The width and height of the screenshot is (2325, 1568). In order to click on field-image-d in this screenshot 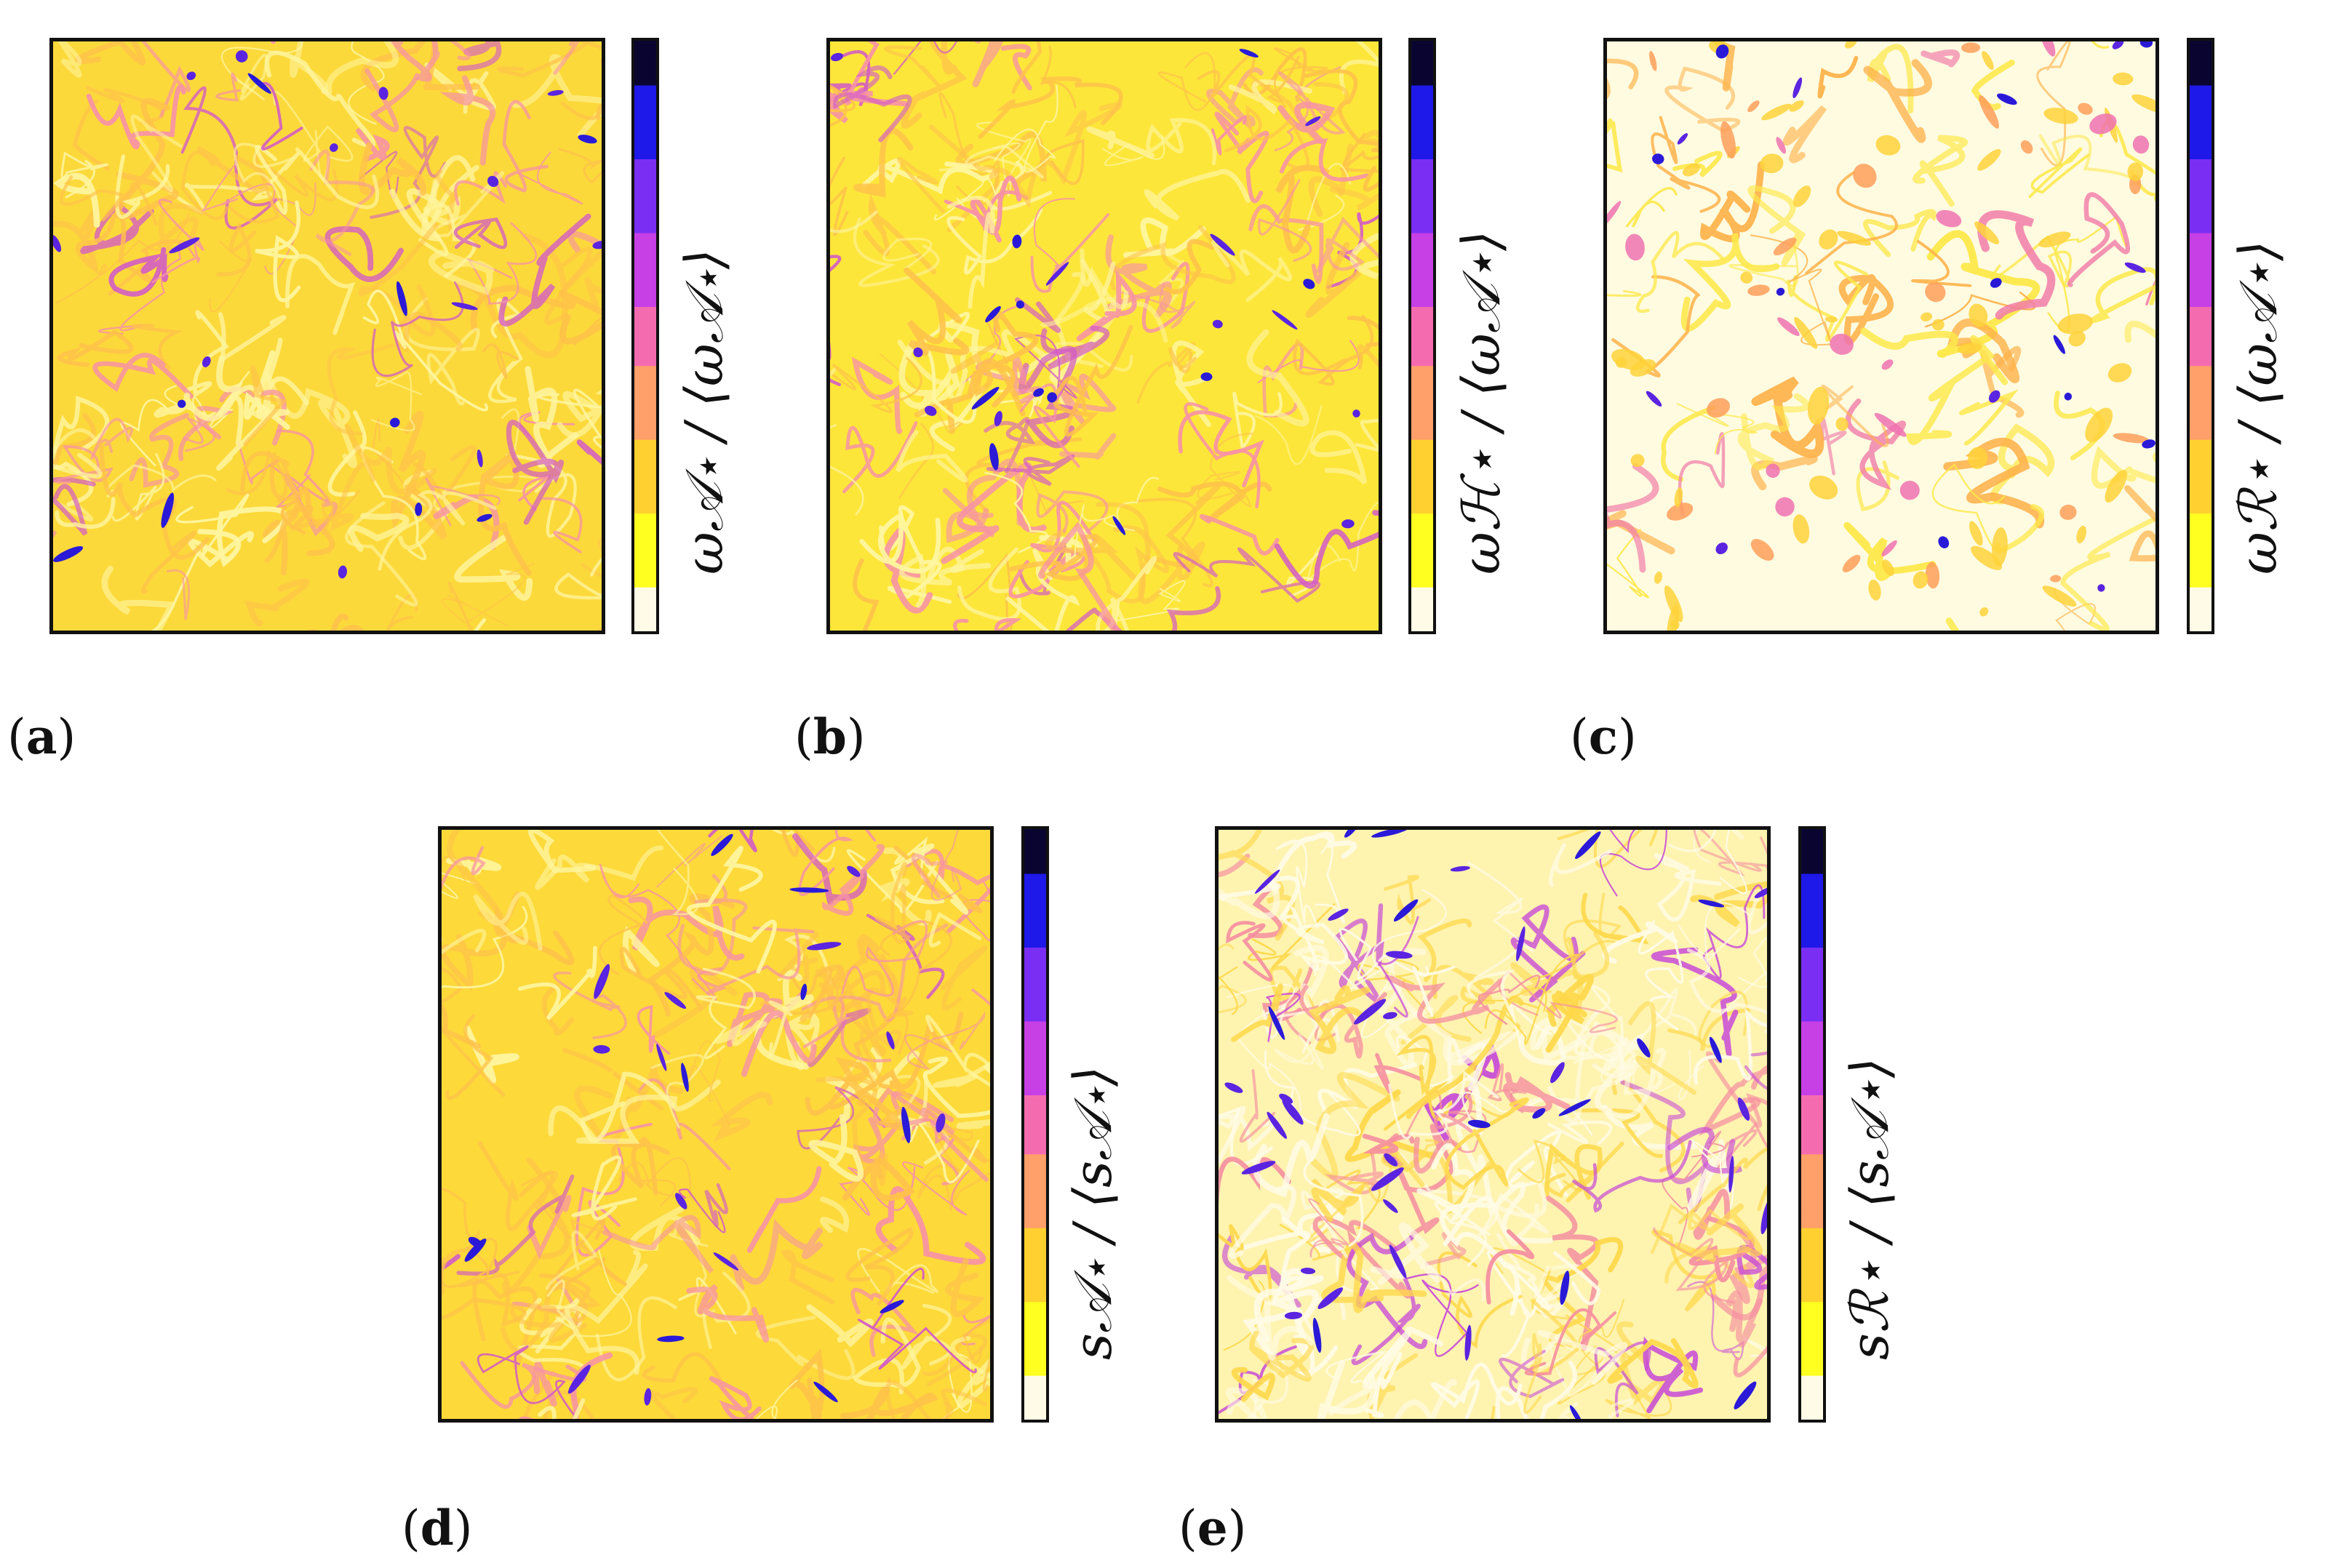, I will do `click(716, 1124)`.